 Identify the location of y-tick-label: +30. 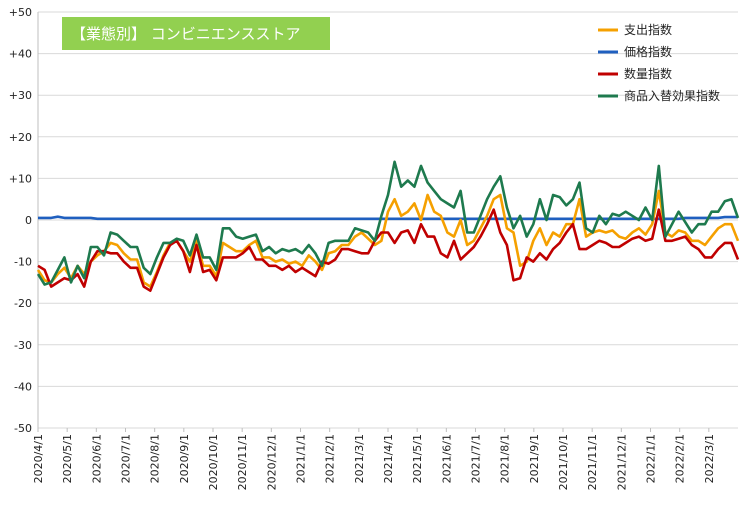
(20, 95).